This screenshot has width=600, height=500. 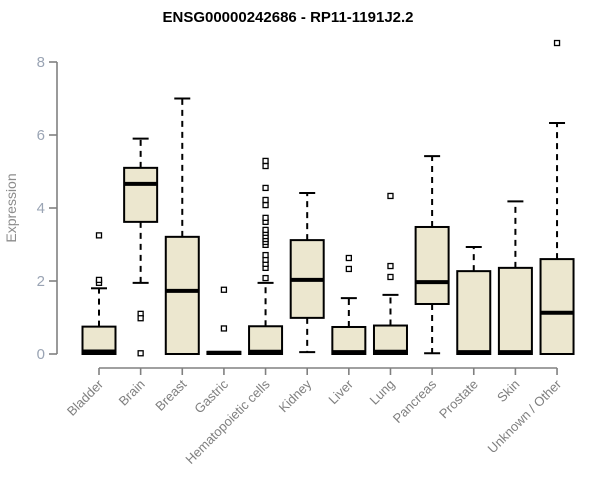 I want to click on y-tick-label: 2, so click(x=41, y=281).